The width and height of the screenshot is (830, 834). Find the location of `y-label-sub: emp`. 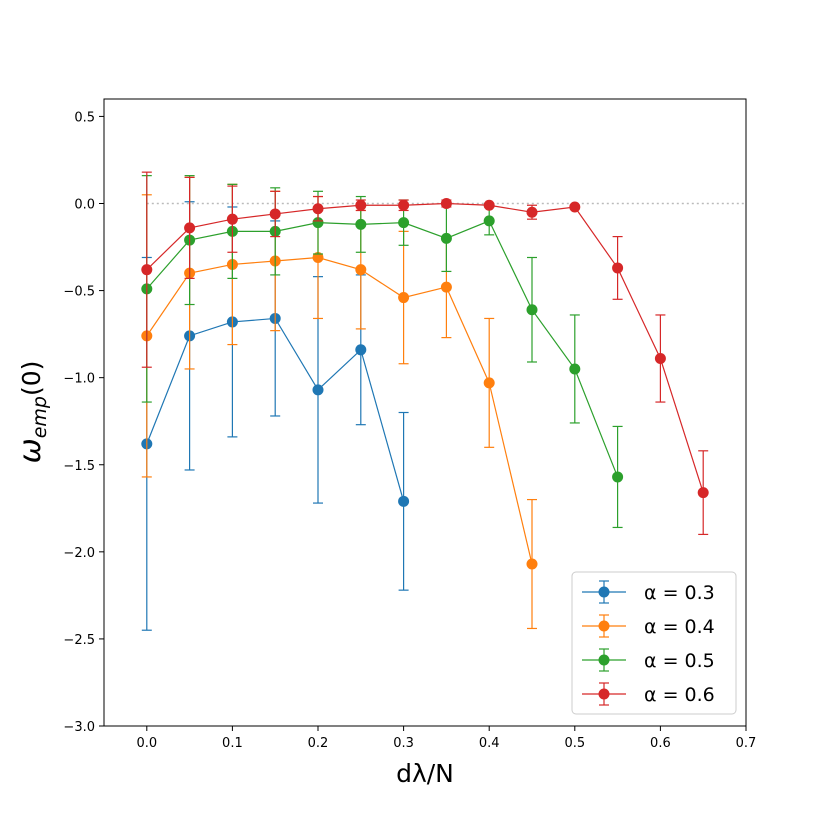

y-label-sub: emp is located at coordinates (40, 417).